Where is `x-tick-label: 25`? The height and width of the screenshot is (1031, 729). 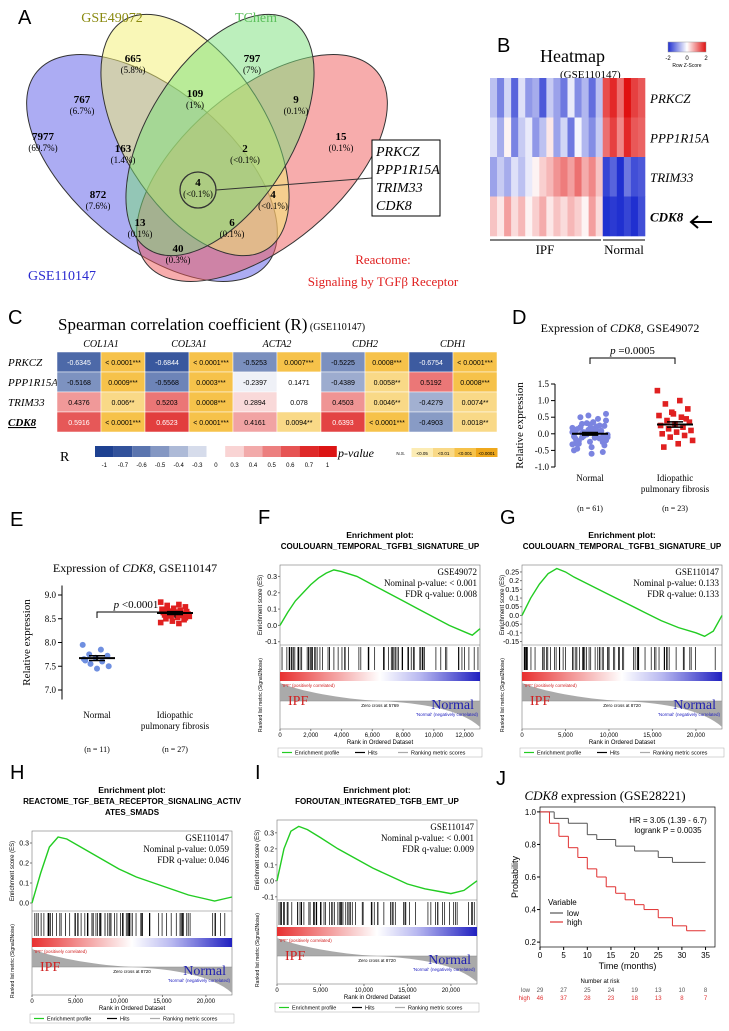
x-tick-label: 25 is located at coordinates (658, 955).